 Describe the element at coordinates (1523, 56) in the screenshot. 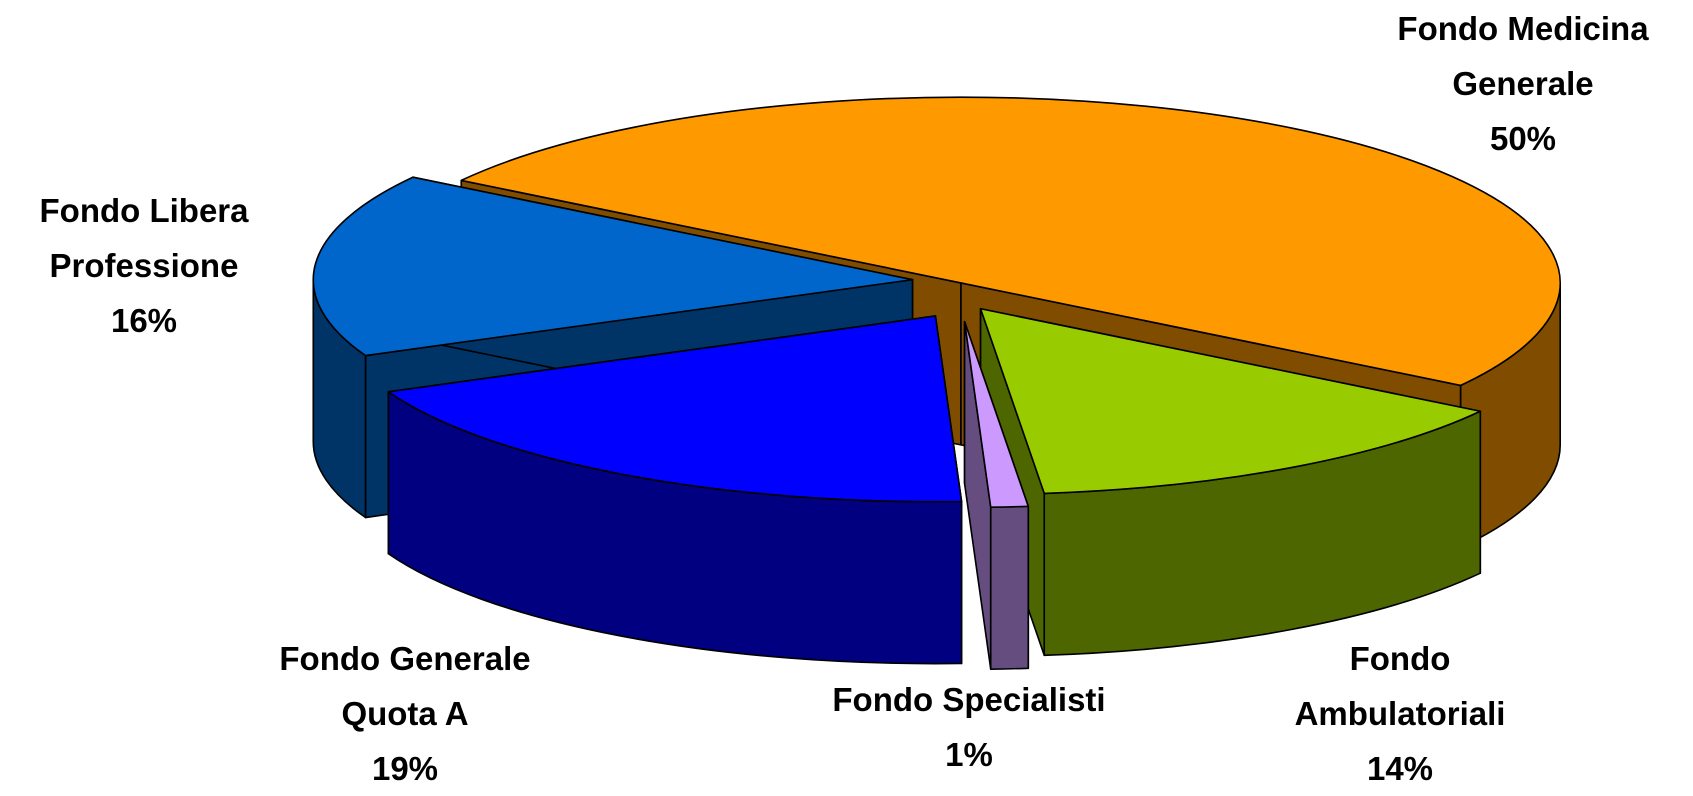

I see `category-label: Fondo Medicina Generale` at that location.